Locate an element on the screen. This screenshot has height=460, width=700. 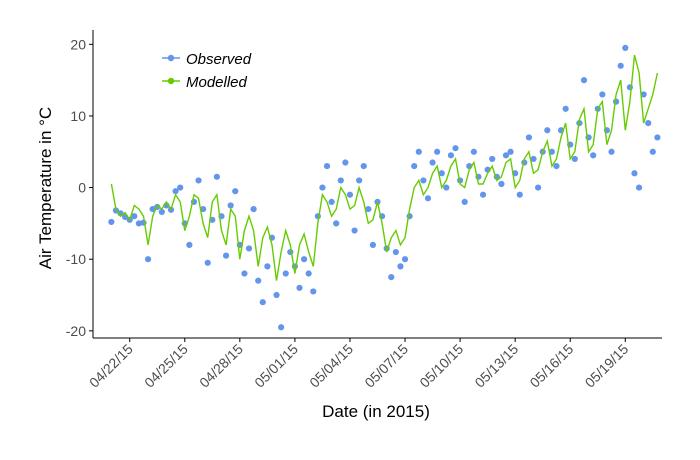
legend: Observed Modelled is located at coordinates (207, 71).